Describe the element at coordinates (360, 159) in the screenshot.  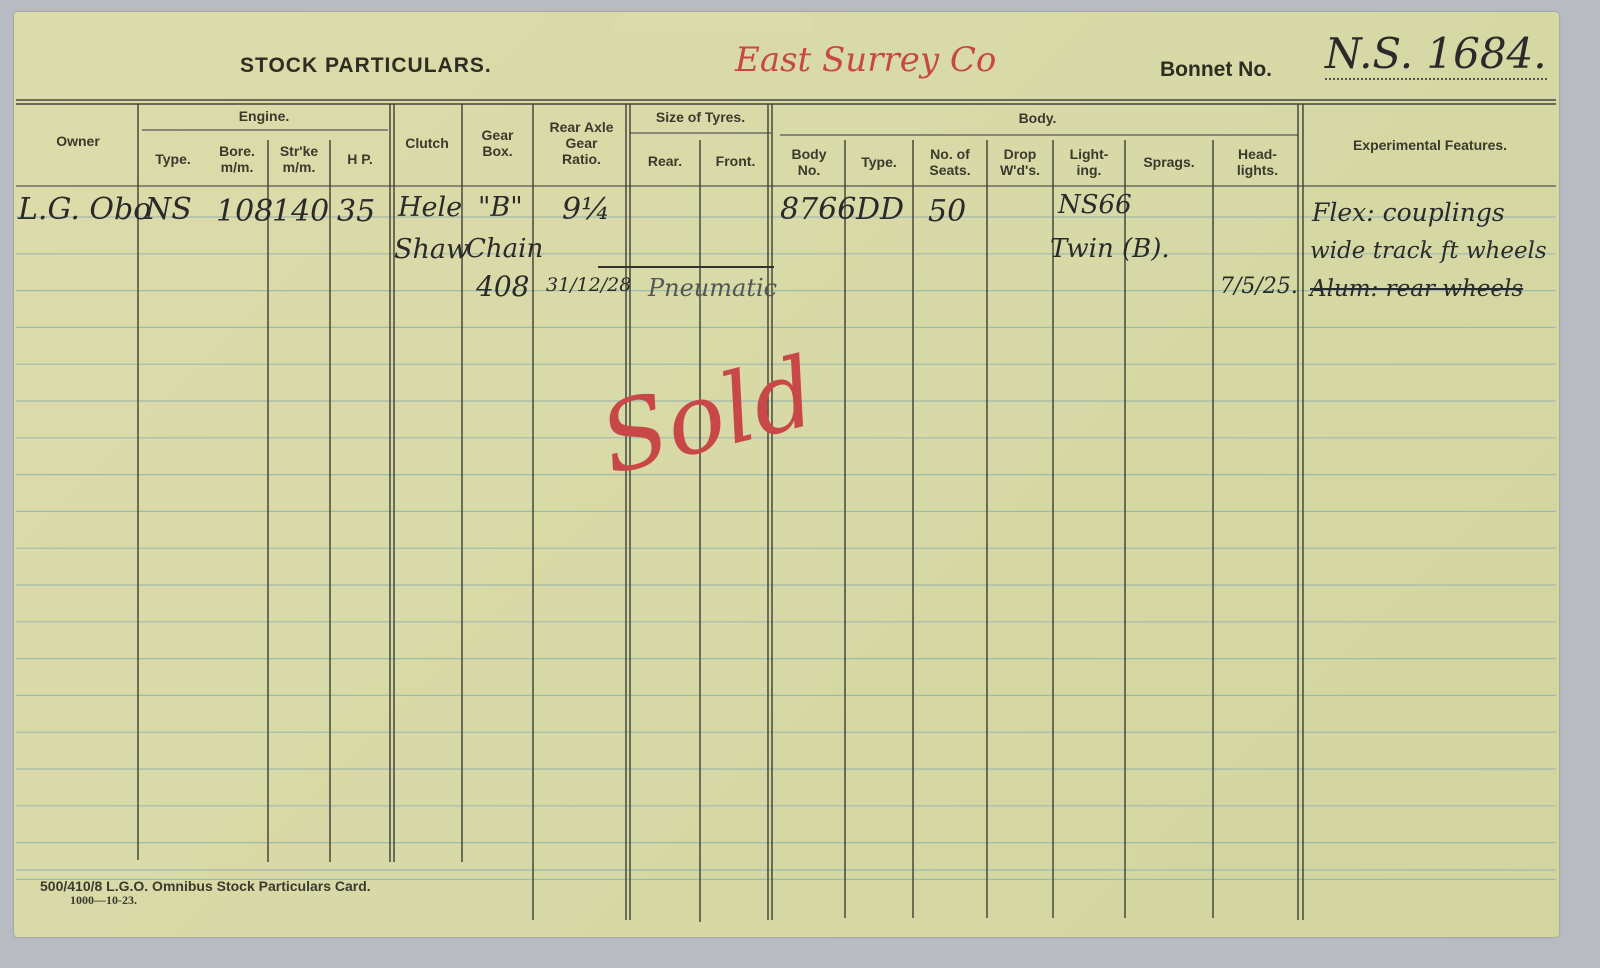
I see `header-hp: H P.` at that location.